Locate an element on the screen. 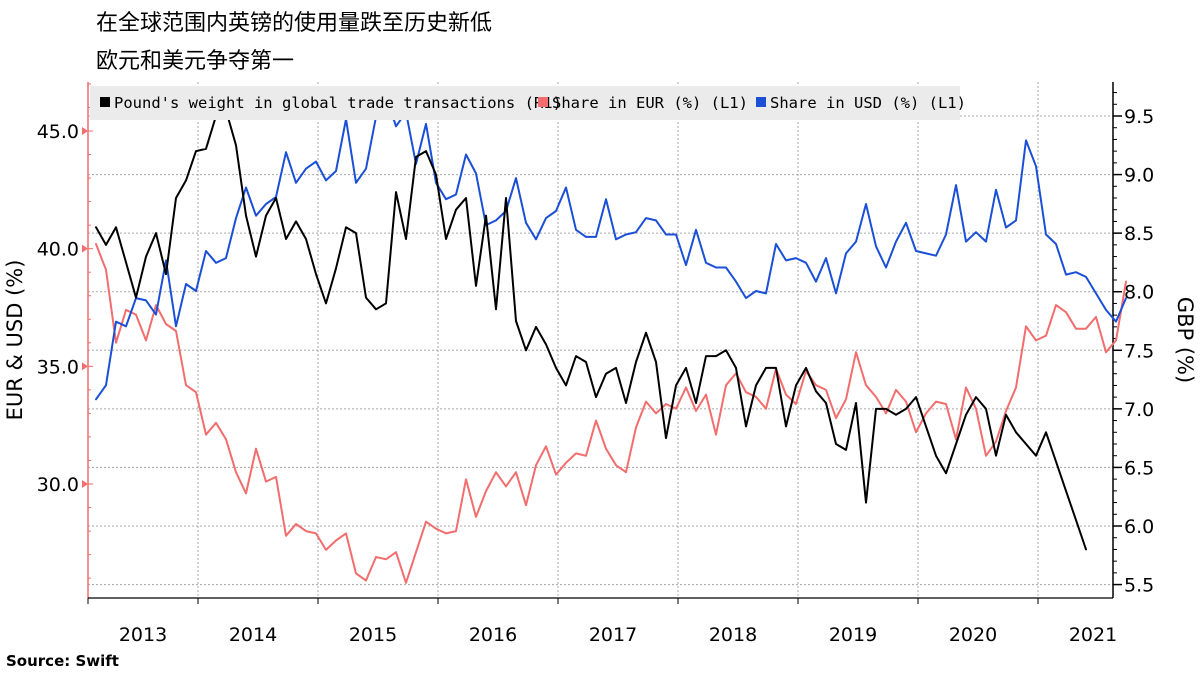 The height and width of the screenshot is (675, 1200). left-axis-tick-label: 45.0 is located at coordinates (58, 132).